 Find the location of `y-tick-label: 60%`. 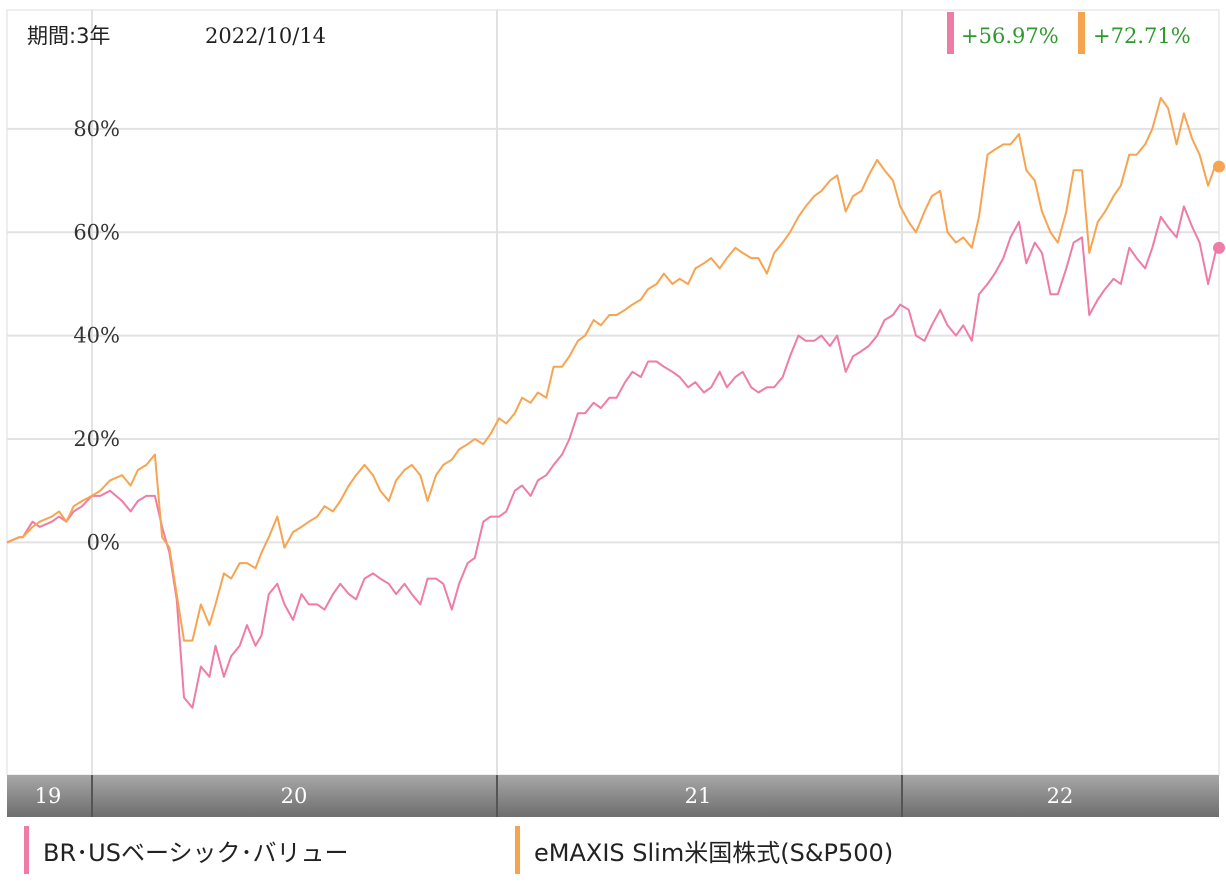

y-tick-label: 60% is located at coordinates (96, 232).